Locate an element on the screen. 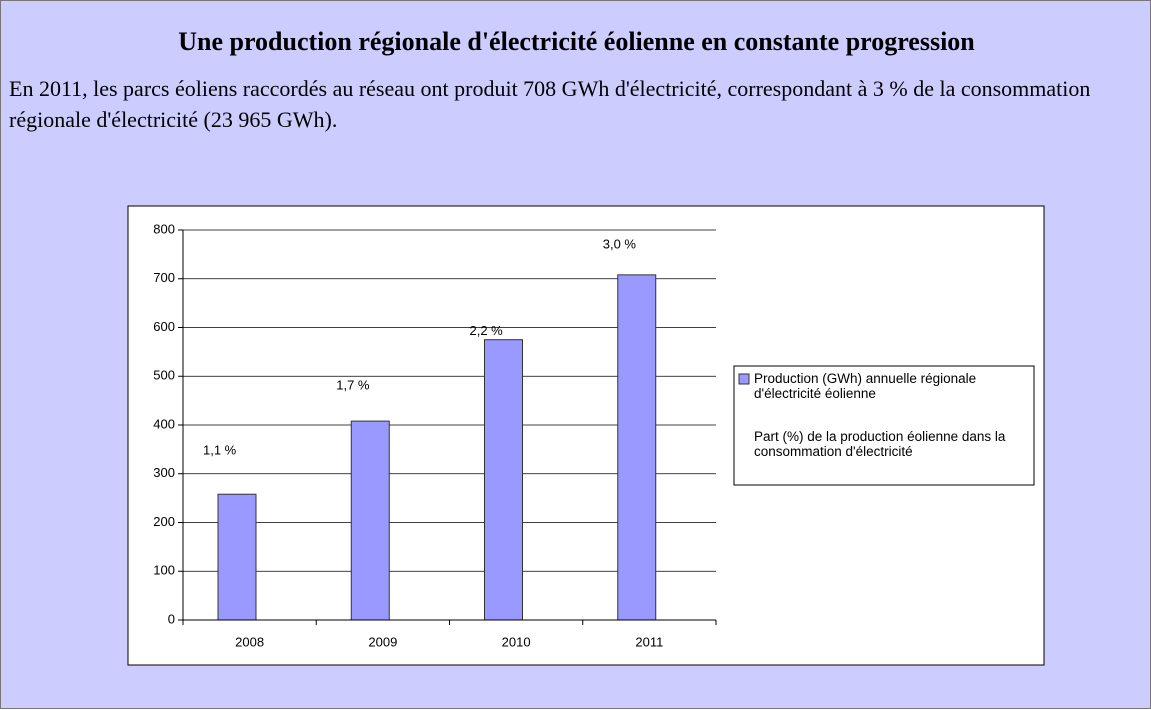 The width and height of the screenshot is (1151, 710). y-tick-label: 400 is located at coordinates (164, 423).